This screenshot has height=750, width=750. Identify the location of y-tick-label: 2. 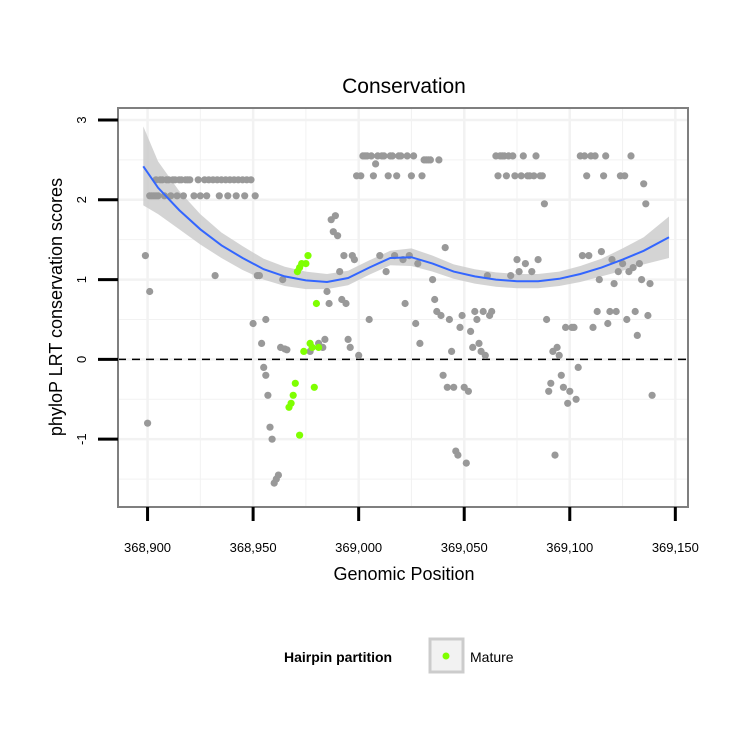
(81, 199).